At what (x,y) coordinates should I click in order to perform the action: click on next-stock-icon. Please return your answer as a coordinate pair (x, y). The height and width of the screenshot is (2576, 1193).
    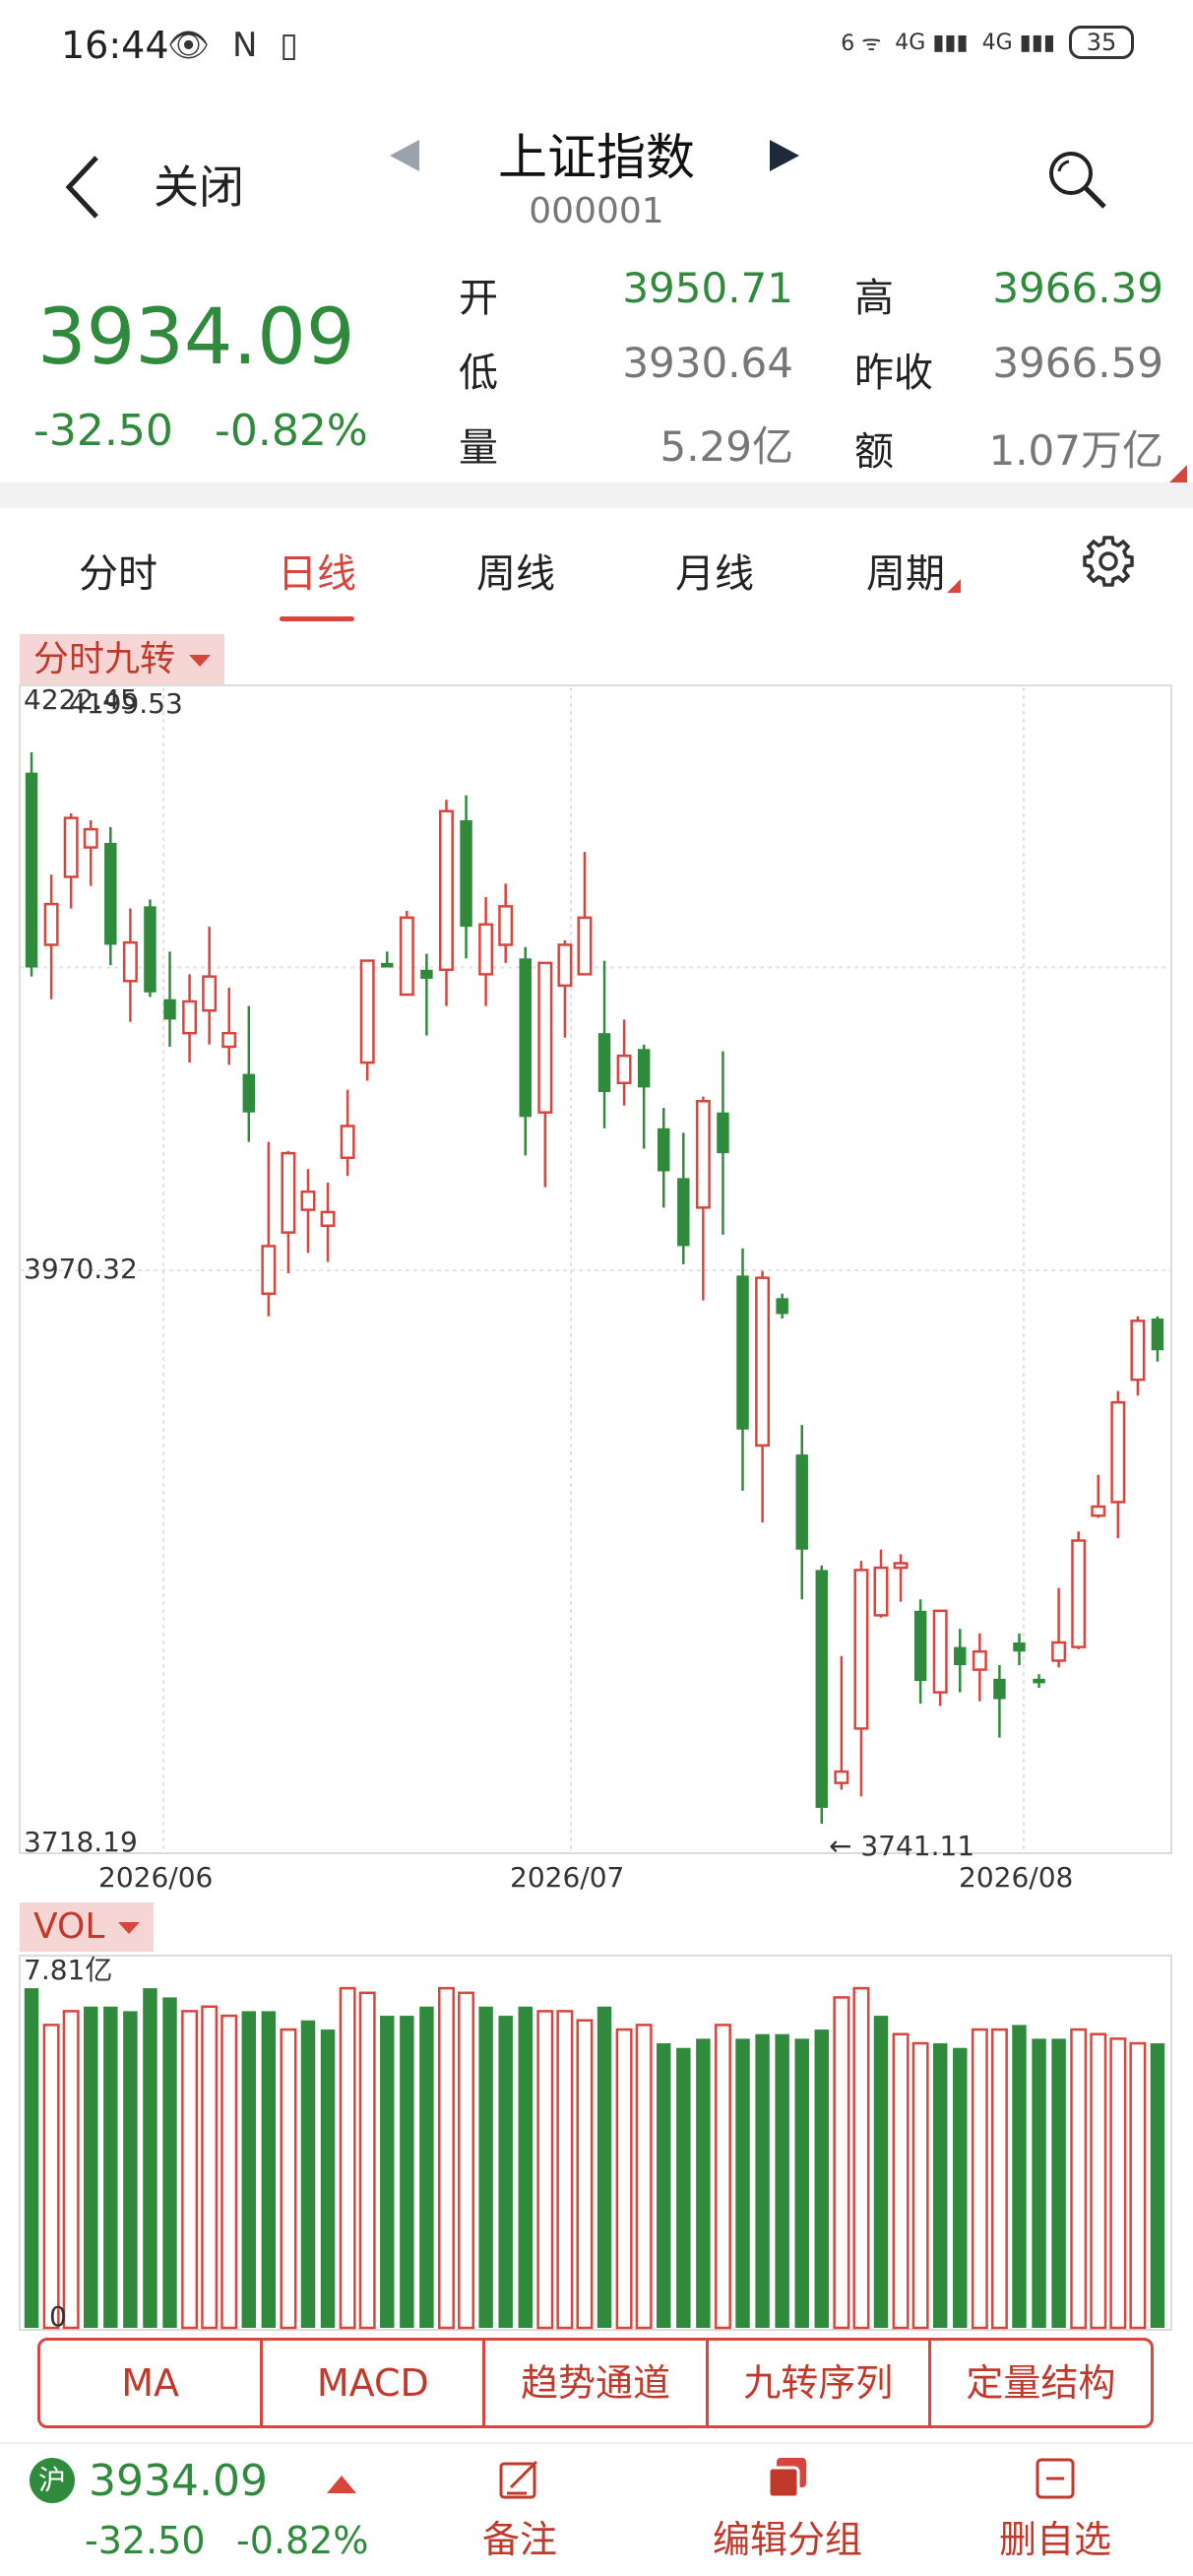
    Looking at the image, I should click on (785, 155).